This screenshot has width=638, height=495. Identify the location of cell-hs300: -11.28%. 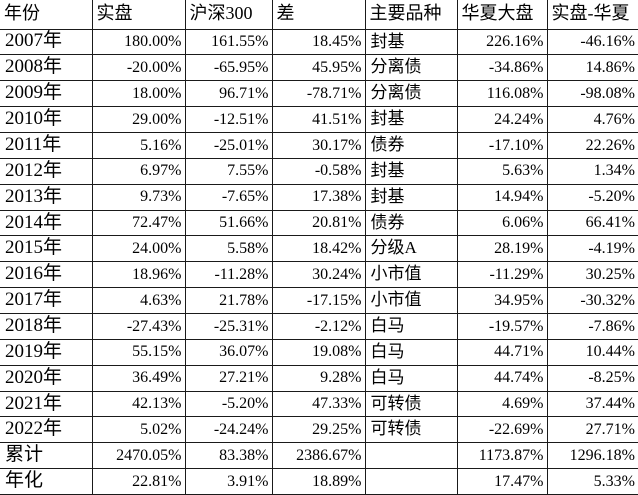
(228, 275).